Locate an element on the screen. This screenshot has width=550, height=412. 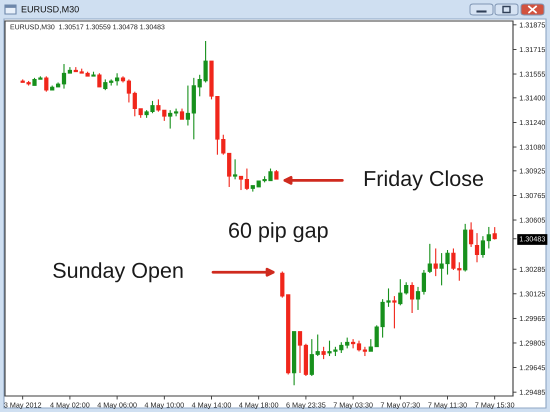
annotation: Sunday Open is located at coordinates (118, 272).